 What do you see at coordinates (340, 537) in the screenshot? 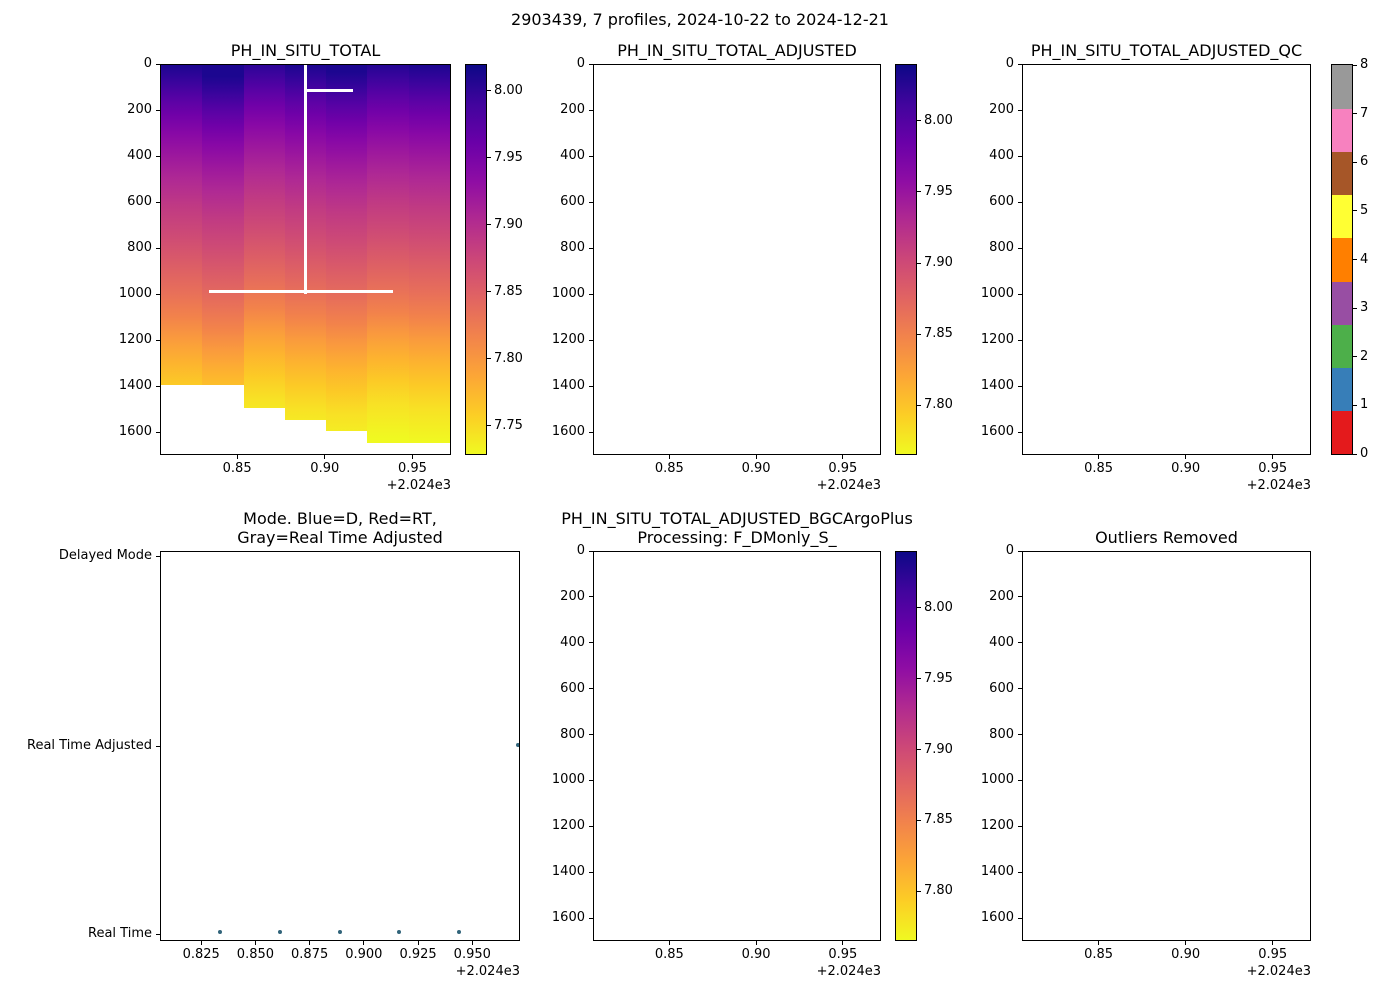
I see `panel-title: Gray=Real Time Adjusted` at bounding box center [340, 537].